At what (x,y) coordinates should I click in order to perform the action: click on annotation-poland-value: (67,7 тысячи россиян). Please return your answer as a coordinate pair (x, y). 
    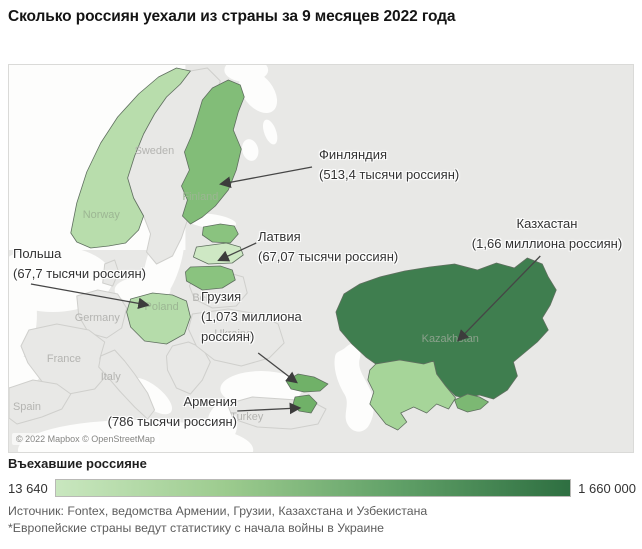
    Looking at the image, I should click on (79, 273).